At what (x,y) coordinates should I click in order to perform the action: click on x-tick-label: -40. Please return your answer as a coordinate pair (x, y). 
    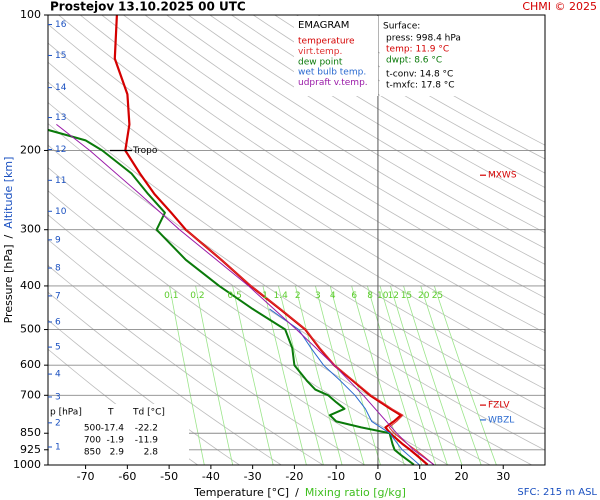
    Looking at the image, I should click on (211, 476).